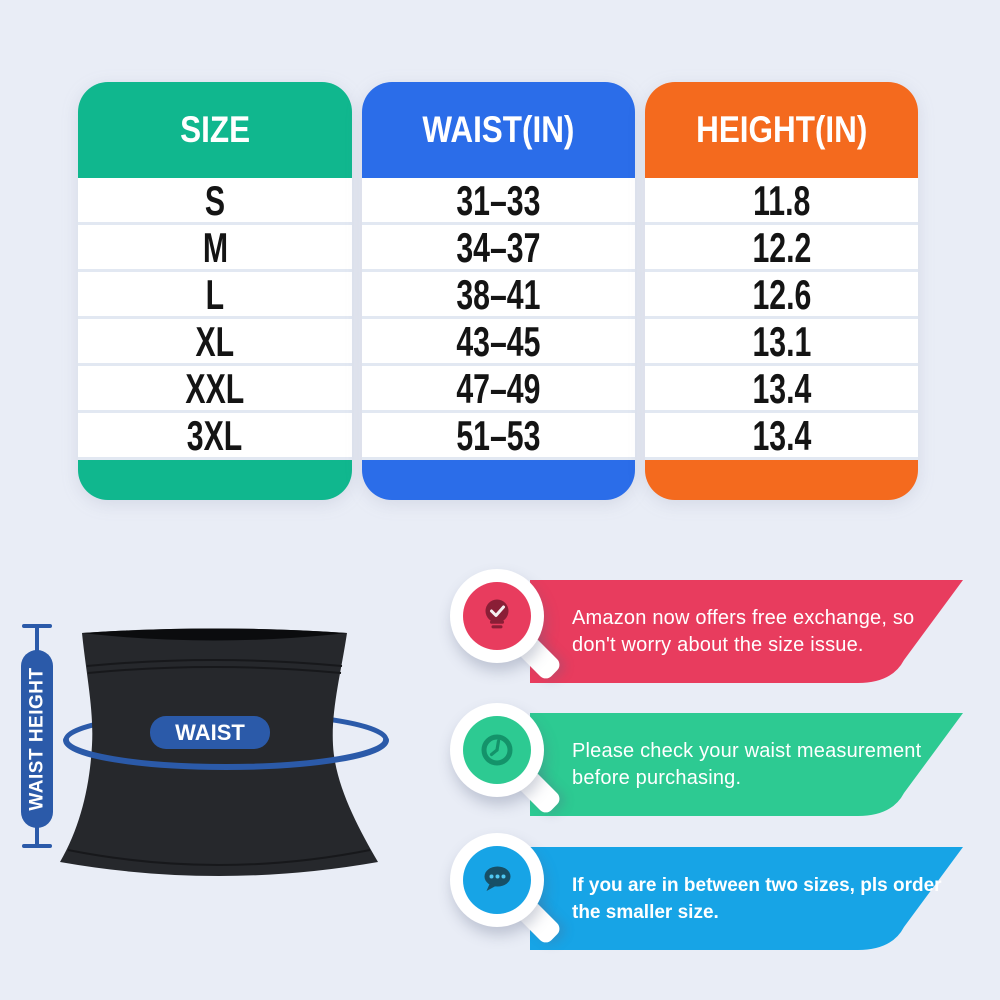 This screenshot has width=1000, height=1000. Describe the element at coordinates (498, 389) in the screenshot. I see `table-cell-waist: 47–49` at that location.